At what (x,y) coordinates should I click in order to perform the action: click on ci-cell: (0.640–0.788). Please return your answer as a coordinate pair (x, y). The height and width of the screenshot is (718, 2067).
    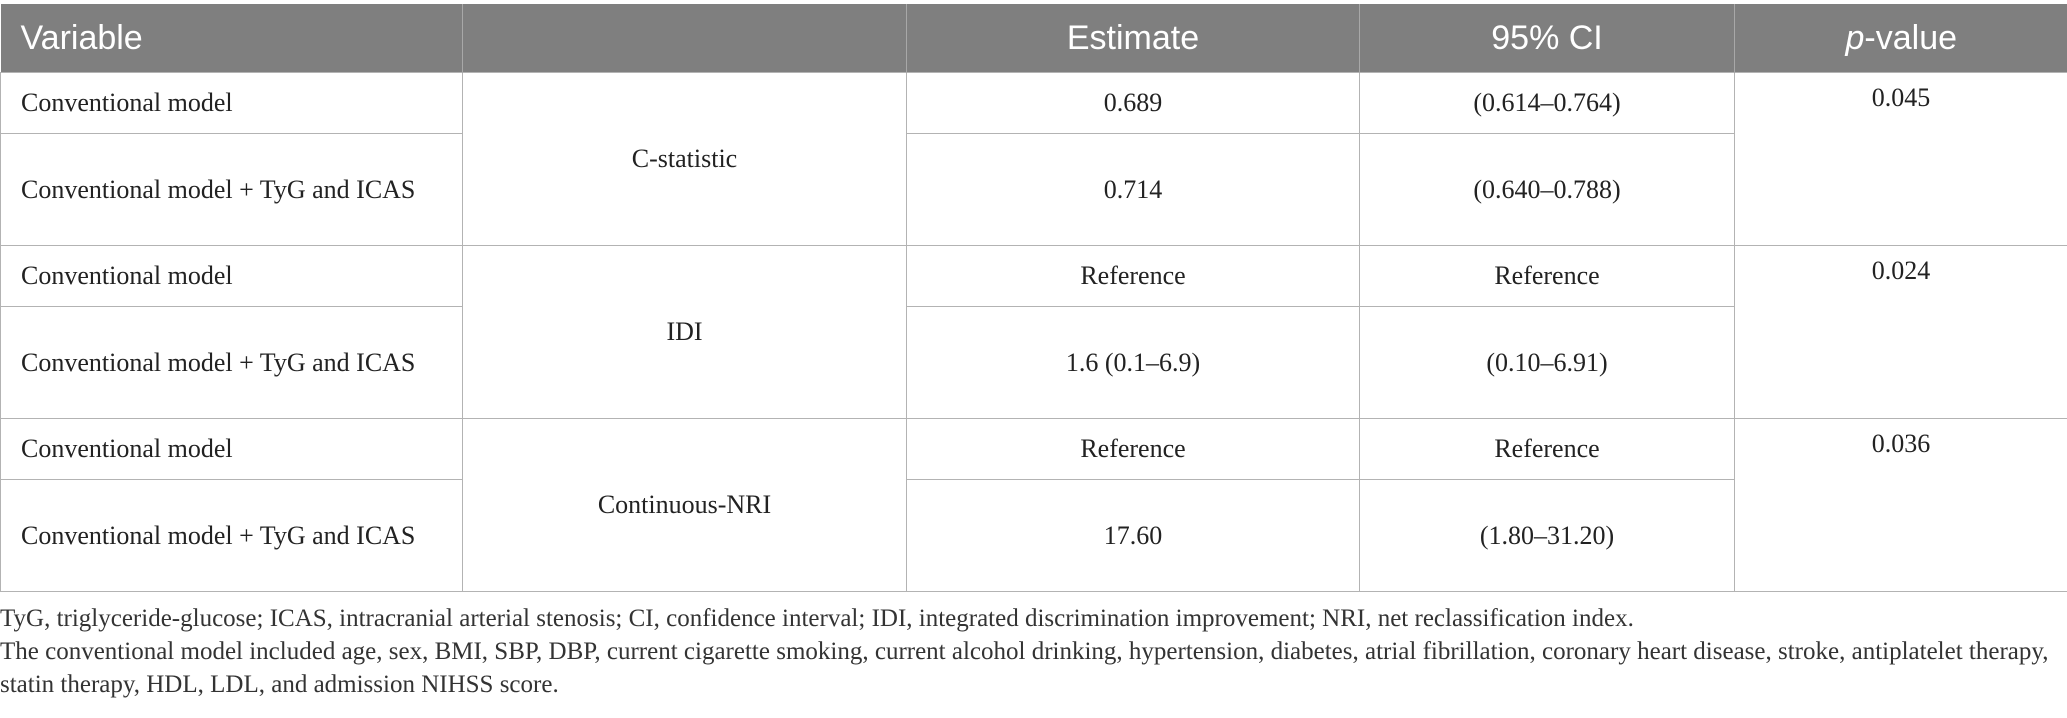
    Looking at the image, I should click on (1547, 189).